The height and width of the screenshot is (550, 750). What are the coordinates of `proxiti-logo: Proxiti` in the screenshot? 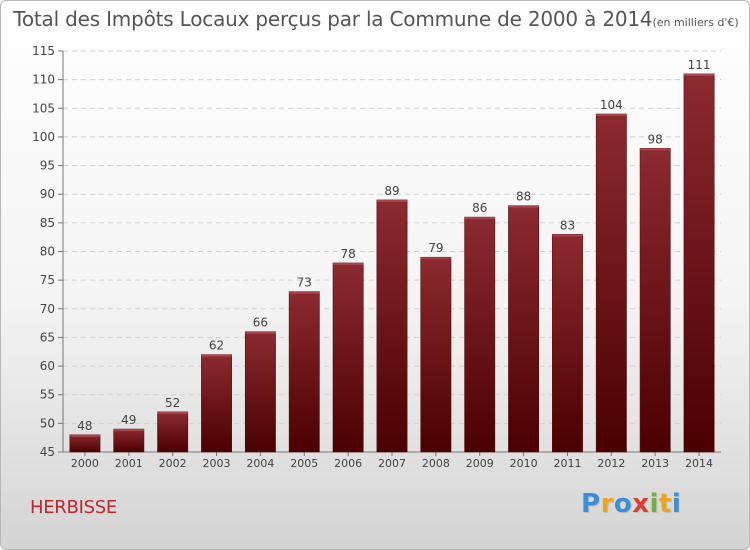 It's located at (631, 504).